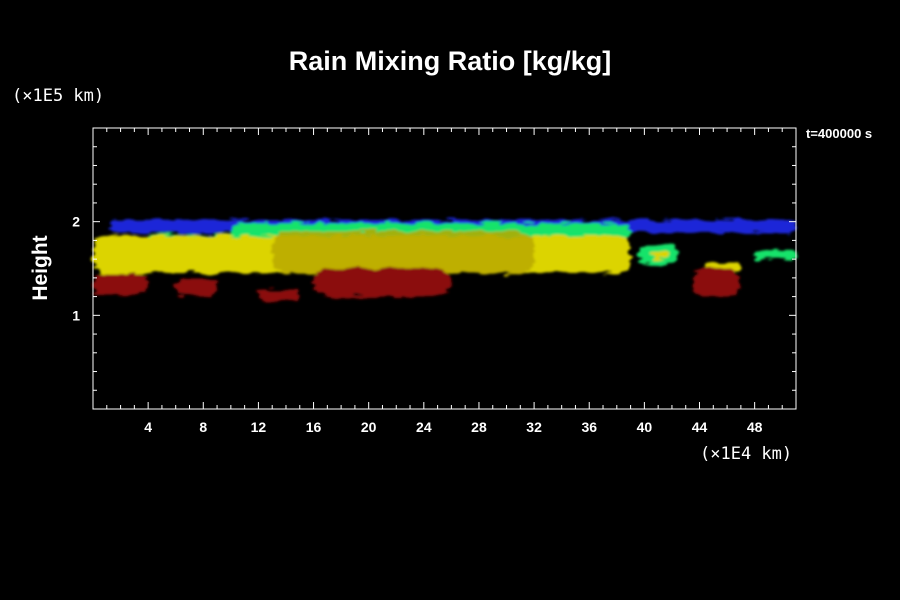  What do you see at coordinates (314, 427) in the screenshot?
I see `x-tick-label: 16` at bounding box center [314, 427].